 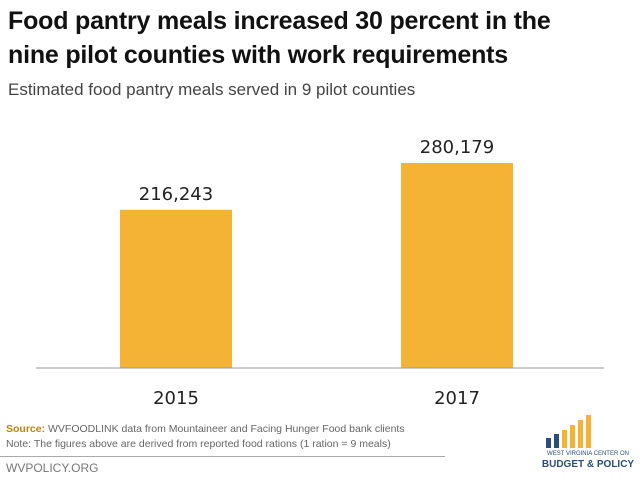 What do you see at coordinates (457, 265) in the screenshot?
I see `bar-2017` at bounding box center [457, 265].